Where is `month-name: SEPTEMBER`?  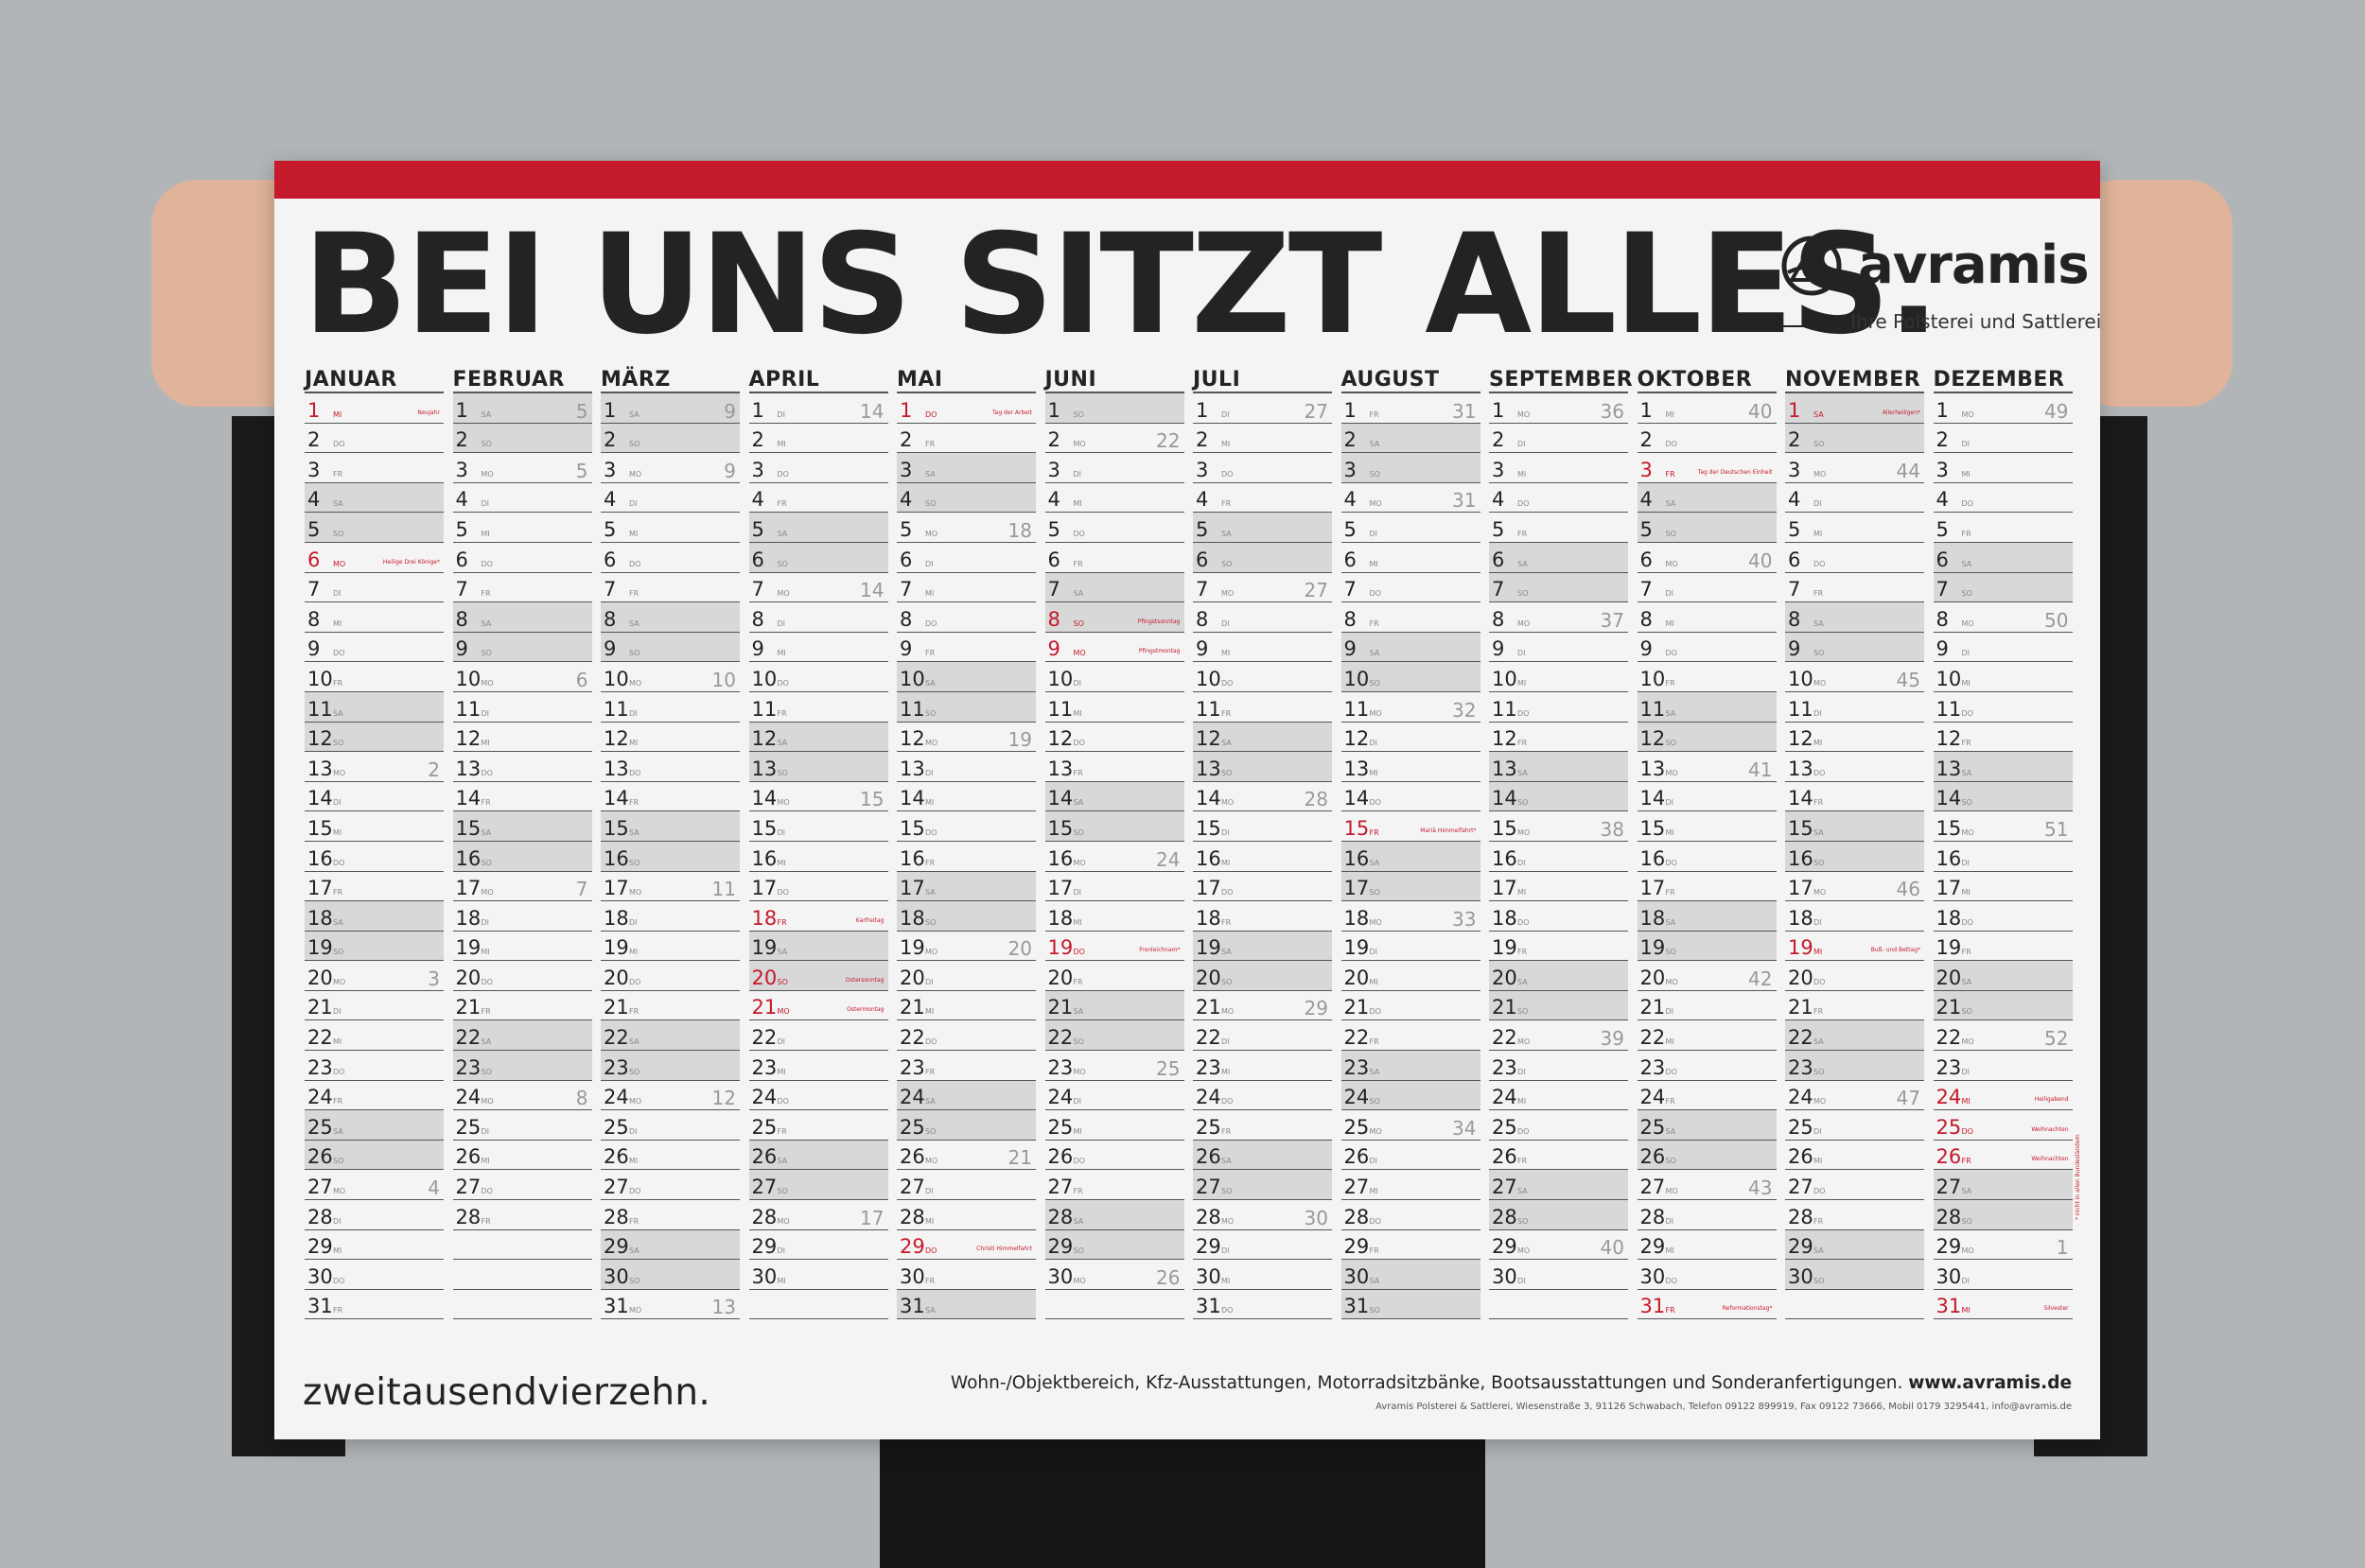
month-name: SEPTEMBER is located at coordinates (1561, 380).